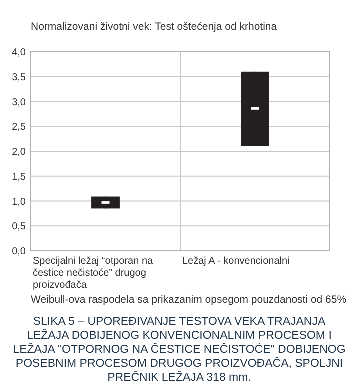 The image size is (359, 391). I want to click on y-tick-label: 2,0, so click(19, 152).